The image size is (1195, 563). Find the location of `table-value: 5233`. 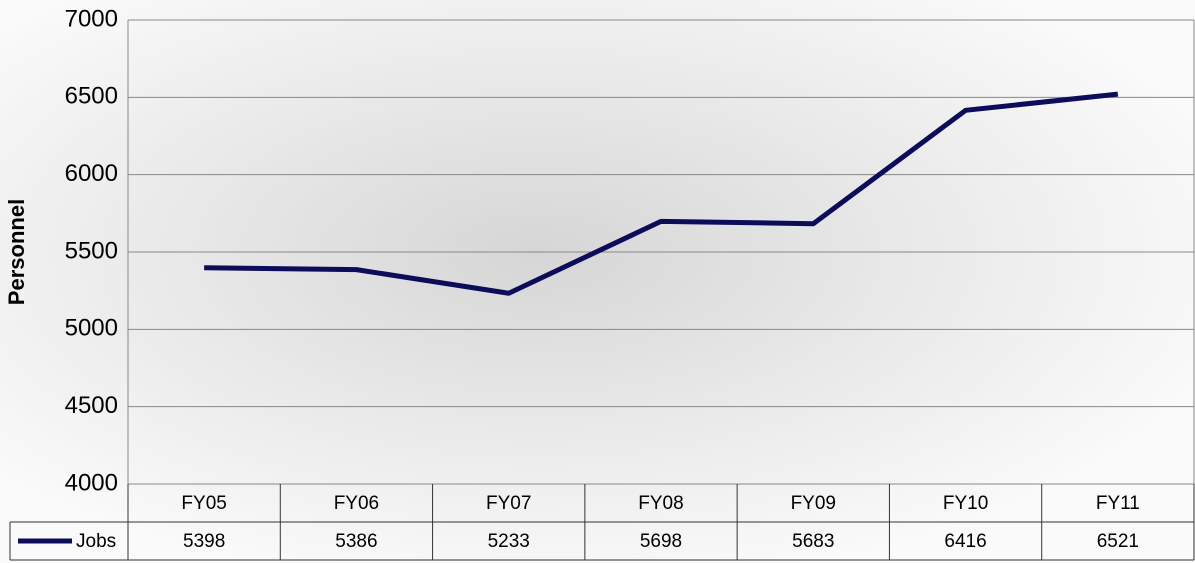

table-value: 5233 is located at coordinates (509, 541).